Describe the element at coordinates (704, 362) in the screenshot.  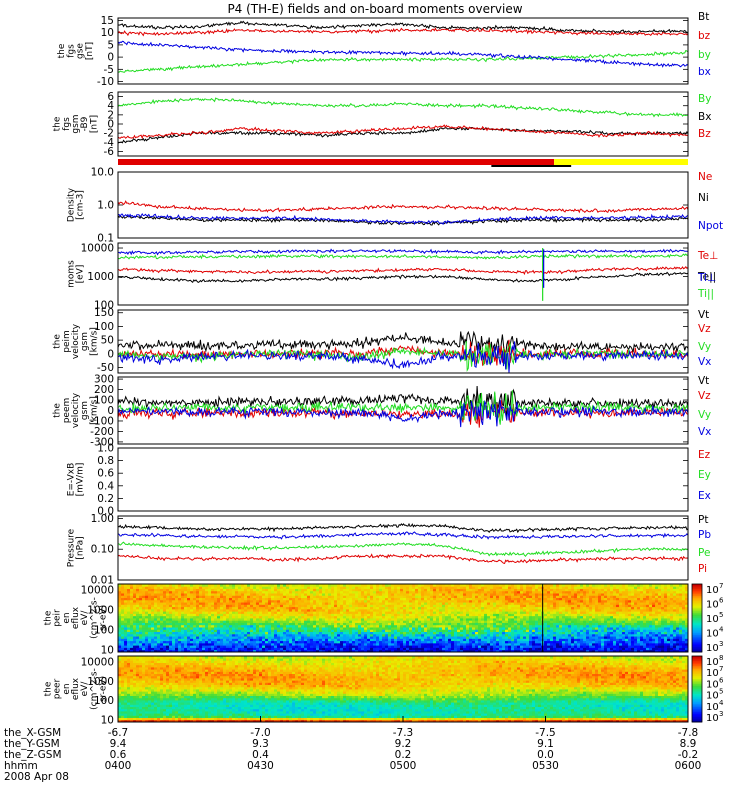
I see `legend-Vx: Vx` at that location.